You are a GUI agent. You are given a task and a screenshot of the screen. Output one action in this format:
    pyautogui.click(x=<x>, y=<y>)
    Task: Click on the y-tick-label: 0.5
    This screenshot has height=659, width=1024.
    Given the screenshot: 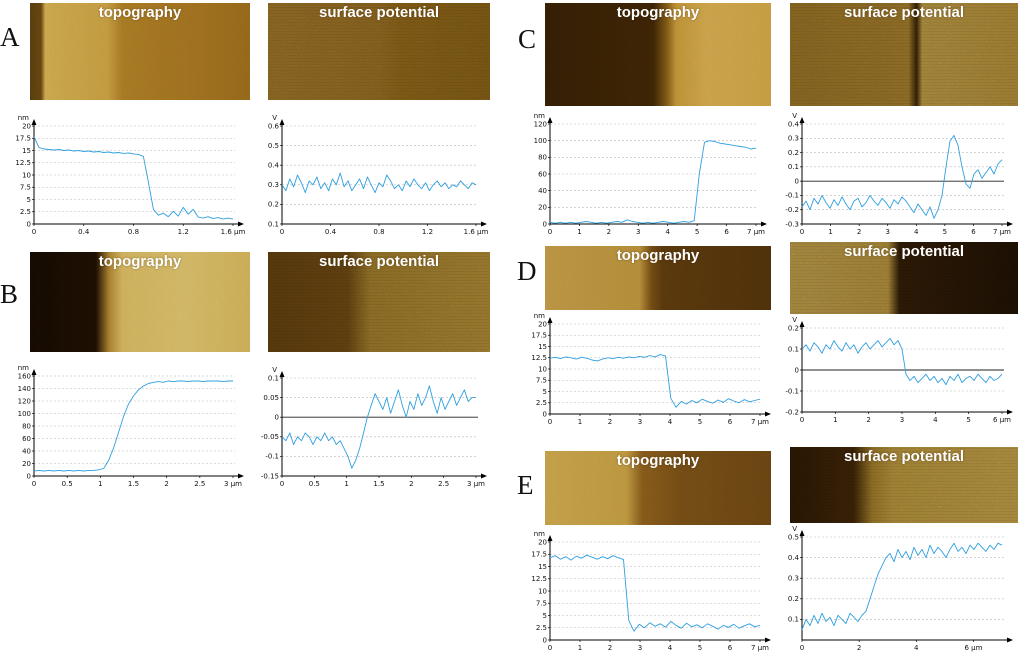 What is the action you would take?
    pyautogui.click(x=273, y=146)
    